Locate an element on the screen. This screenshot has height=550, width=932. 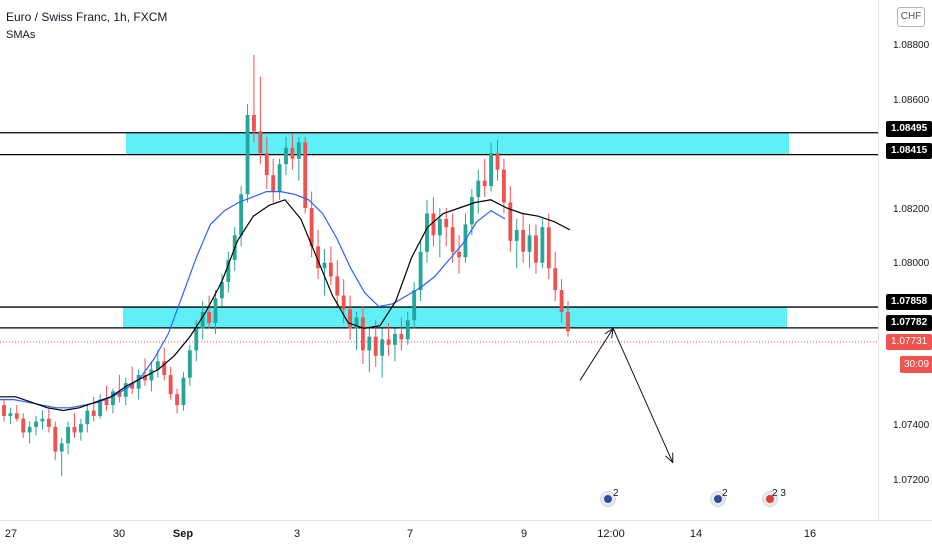
y-tick: 1.07400 is located at coordinates (911, 425).